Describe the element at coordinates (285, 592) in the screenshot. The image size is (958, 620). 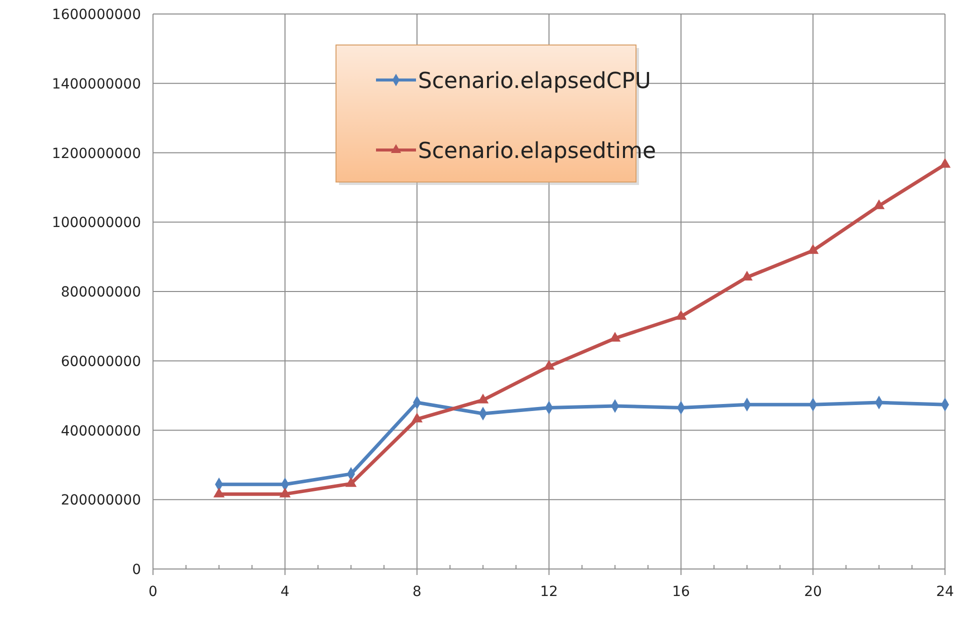
I see `x-tick-label: 4` at that location.